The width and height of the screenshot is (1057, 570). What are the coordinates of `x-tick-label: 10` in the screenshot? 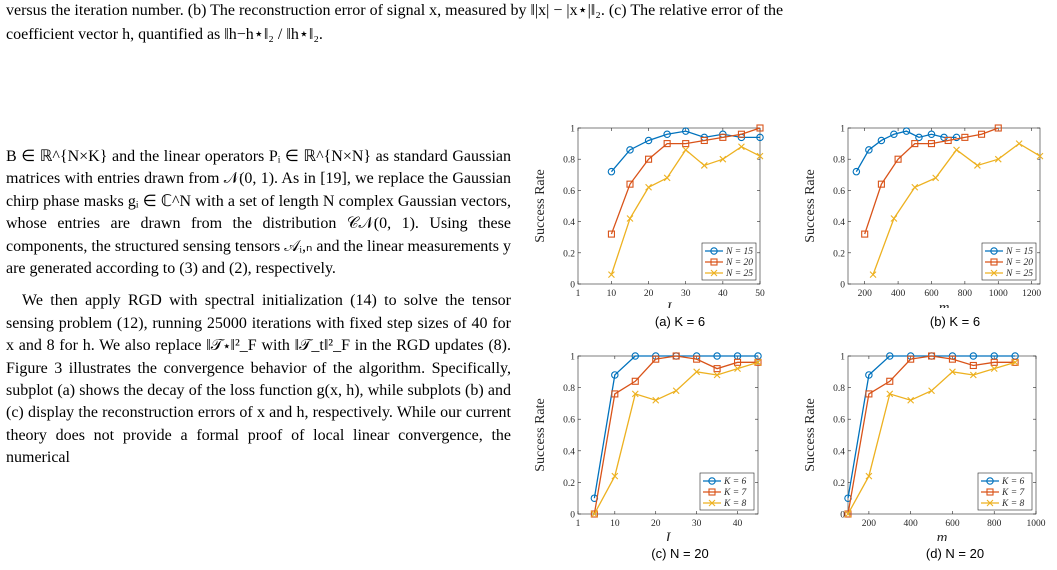 It's located at (615, 524).